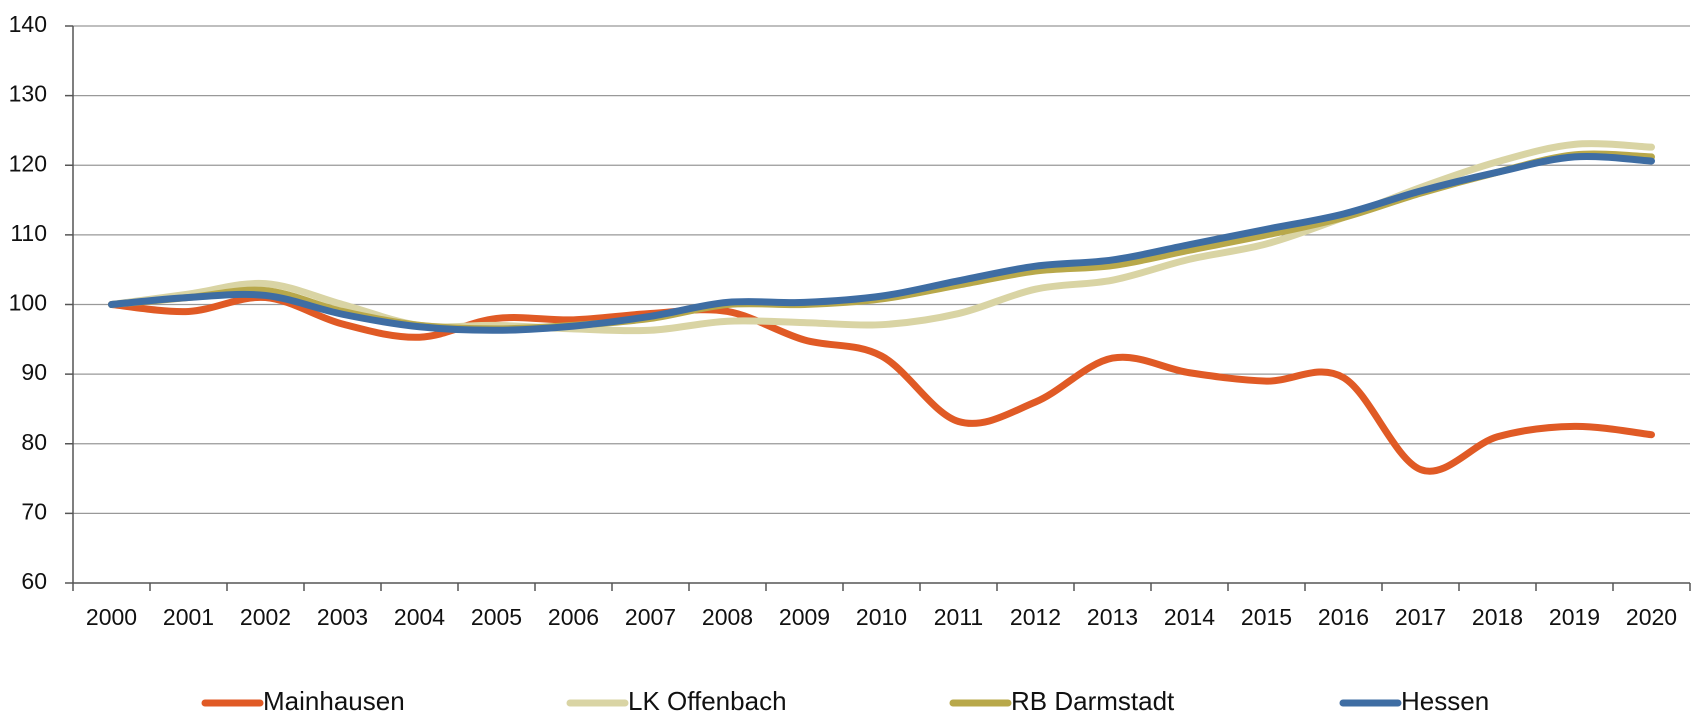 Image resolution: width=1693 pixels, height=720 pixels. What do you see at coordinates (111, 617) in the screenshot?
I see `x-tick-label: 2000` at bounding box center [111, 617].